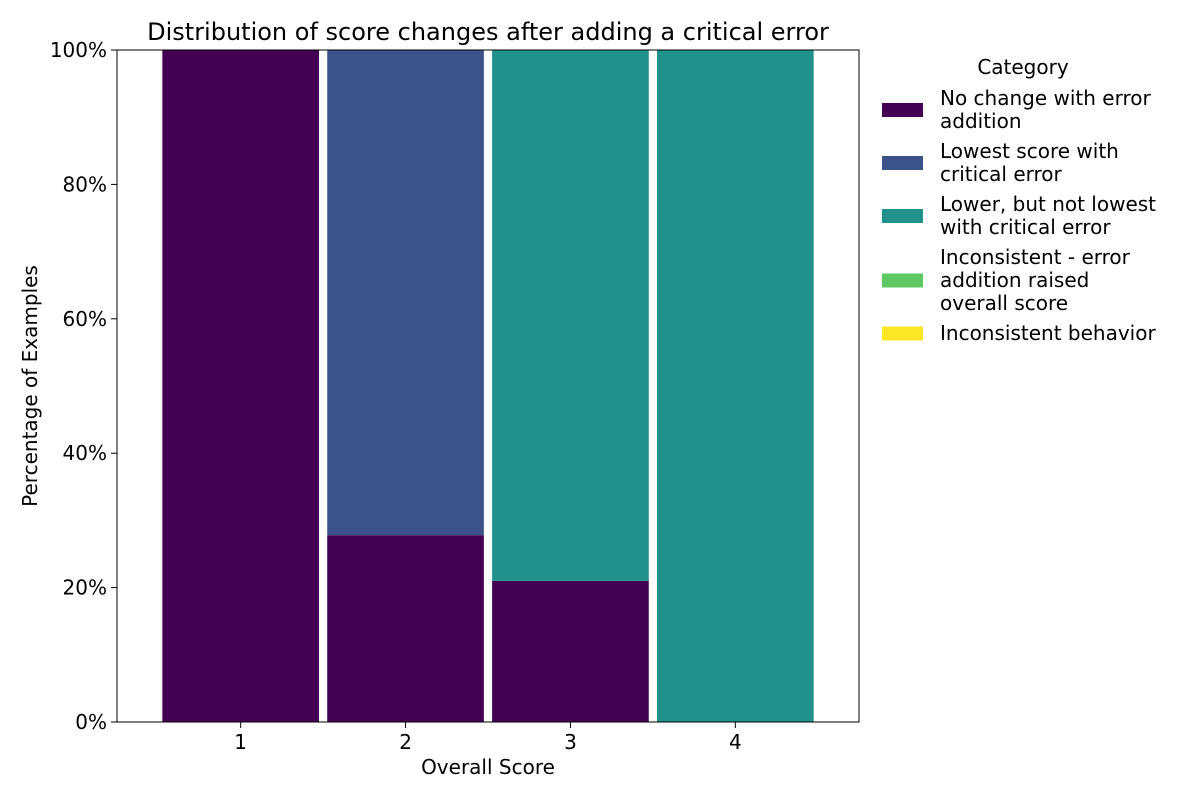 The height and width of the screenshot is (800, 1200). Describe the element at coordinates (1046, 109) in the screenshot. I see `legend-label-0: No change with error addition` at that location.